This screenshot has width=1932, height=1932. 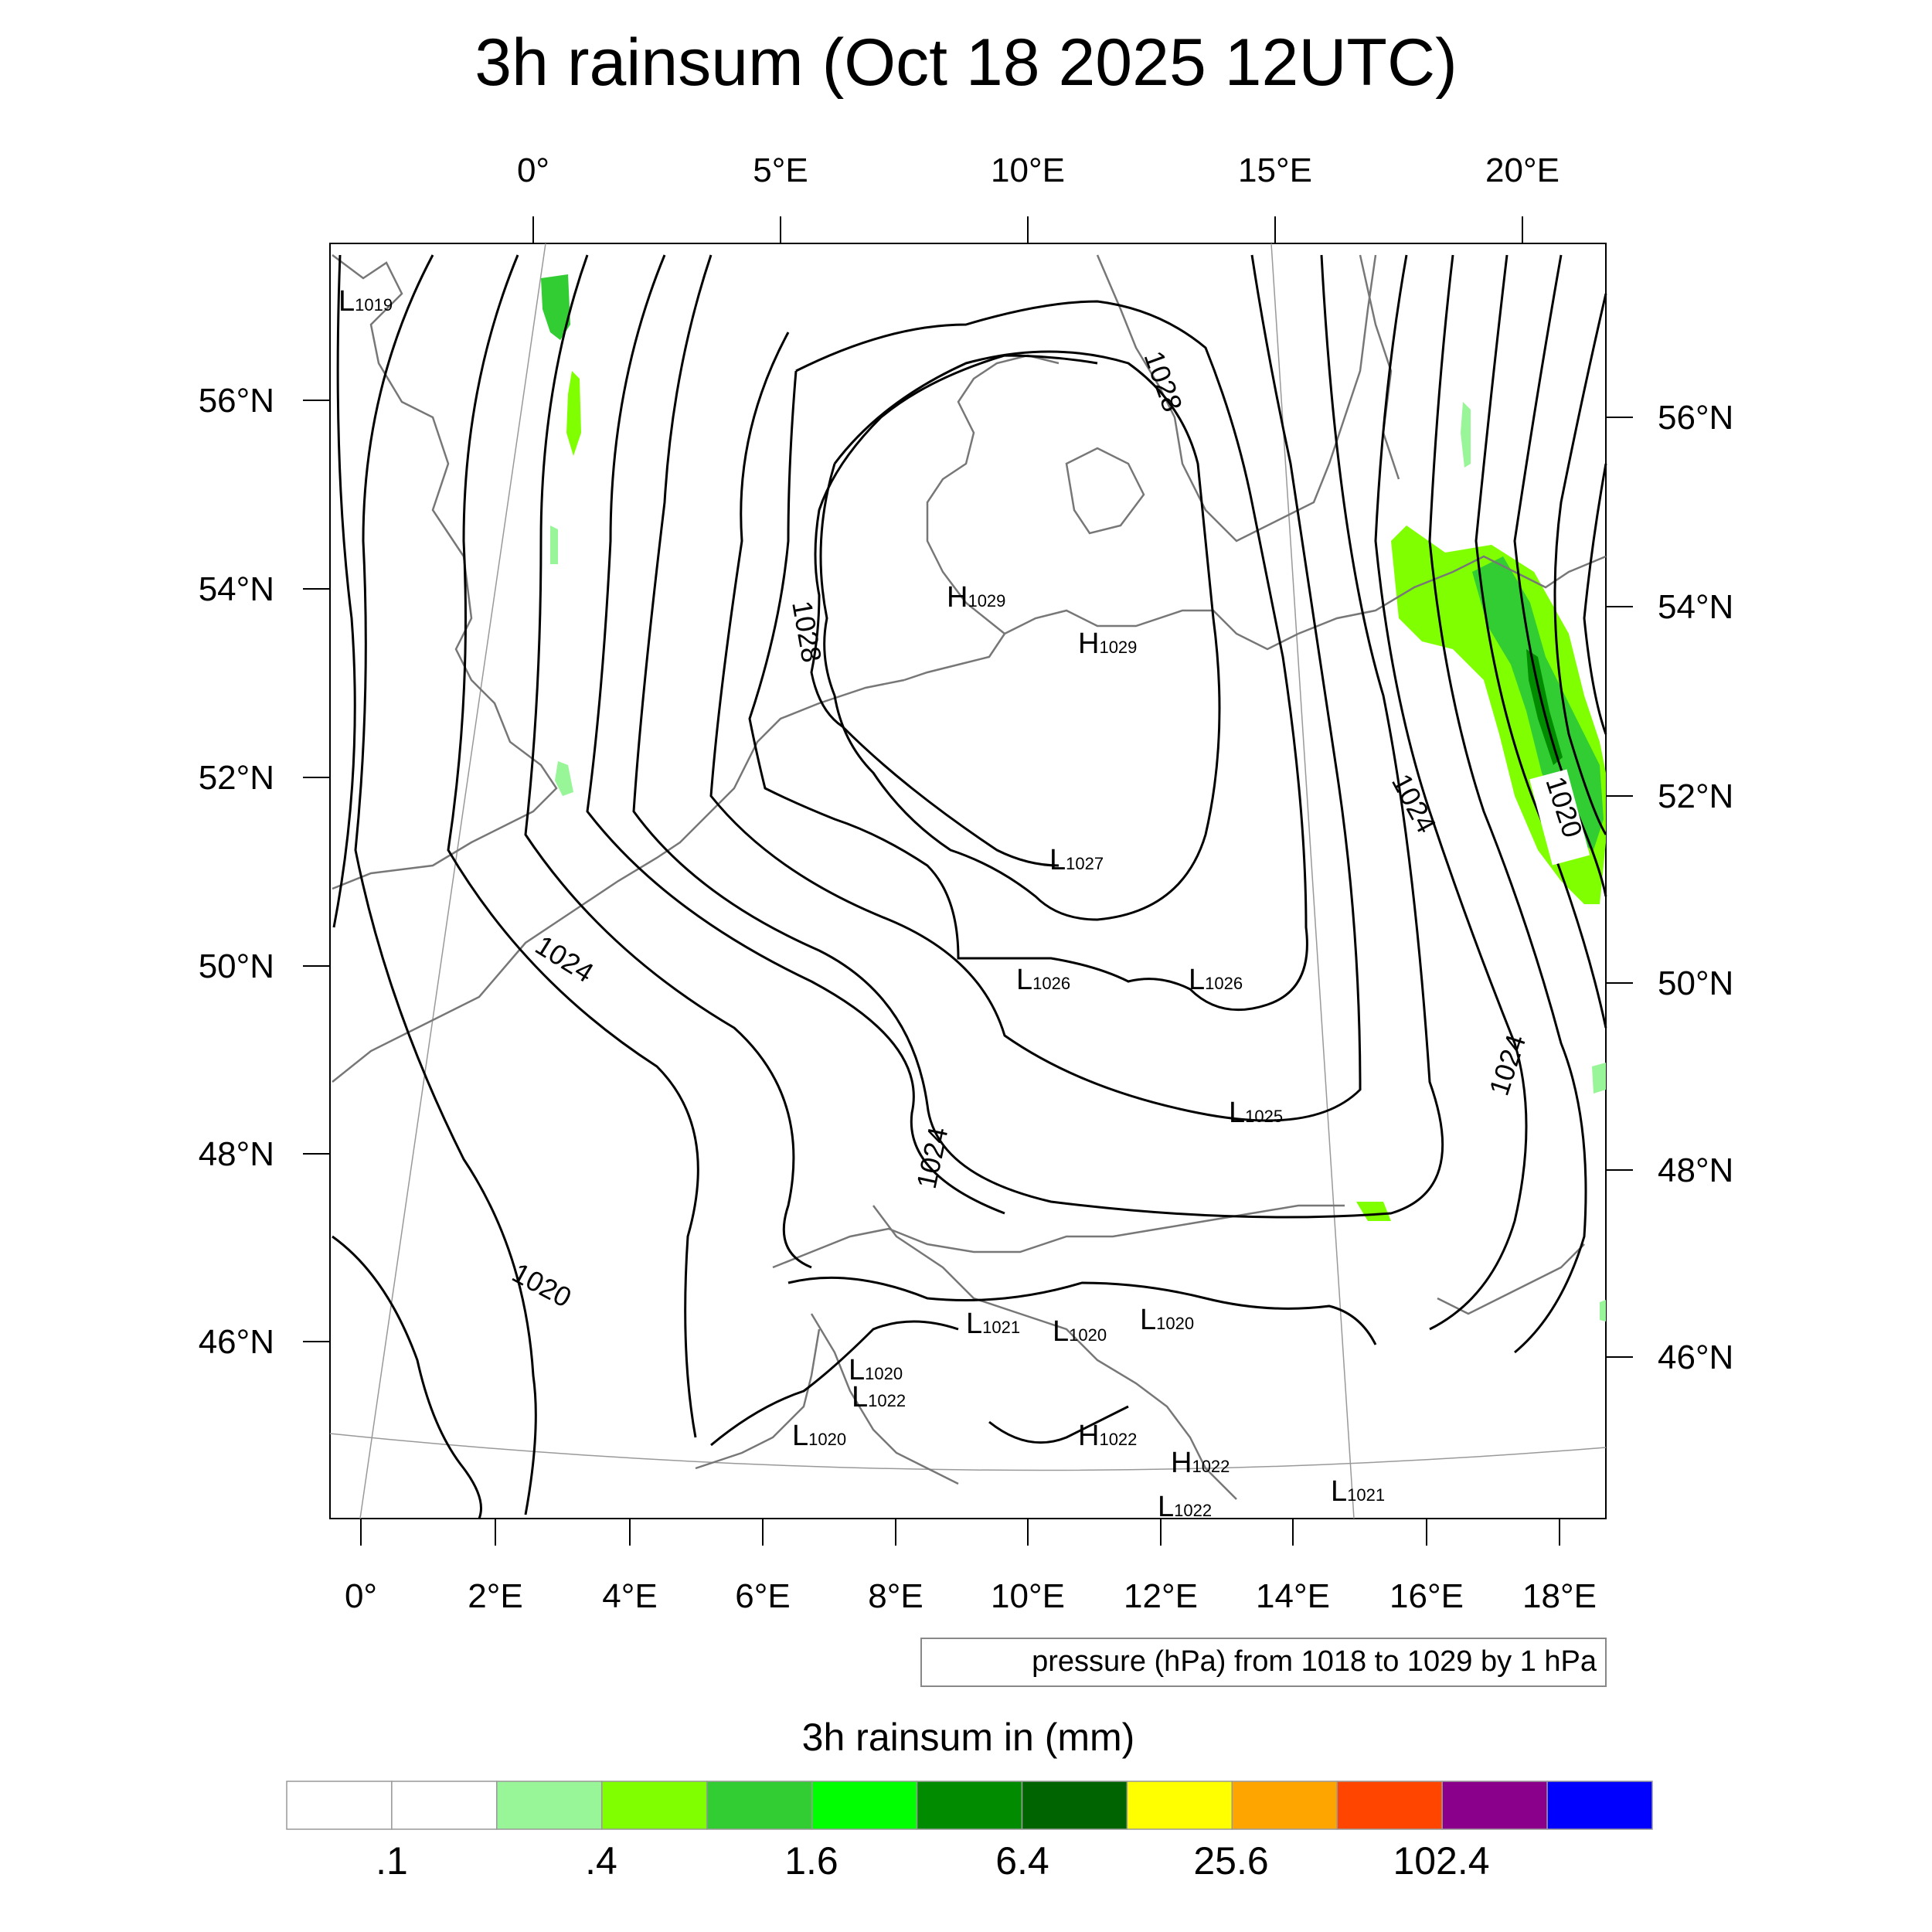 I want to click on bottom-lon-label: 10°E, so click(x=1028, y=1596).